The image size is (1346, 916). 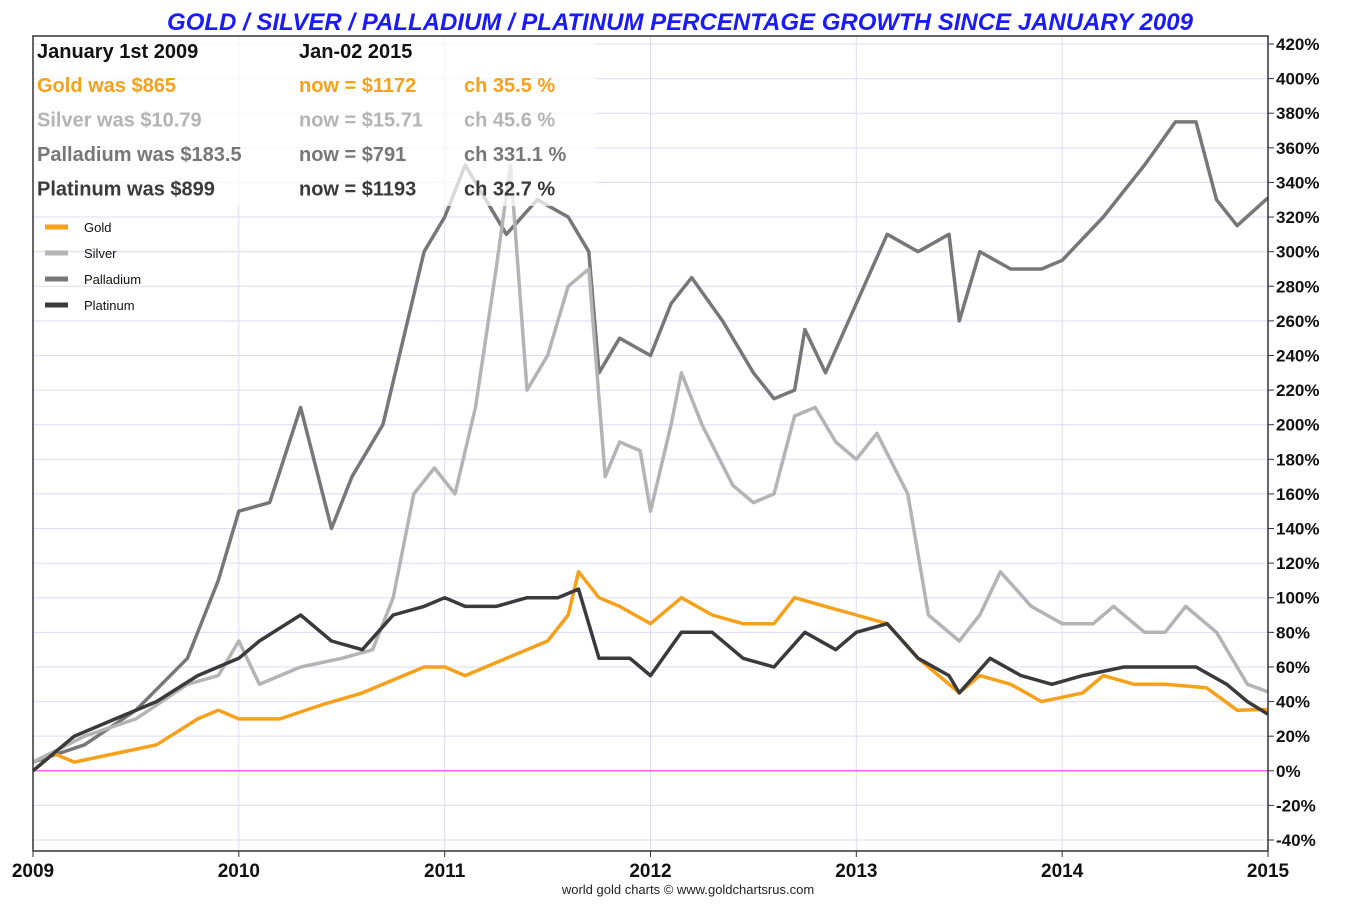 I want to click on y-tick-label: 200%, so click(x=1297, y=425).